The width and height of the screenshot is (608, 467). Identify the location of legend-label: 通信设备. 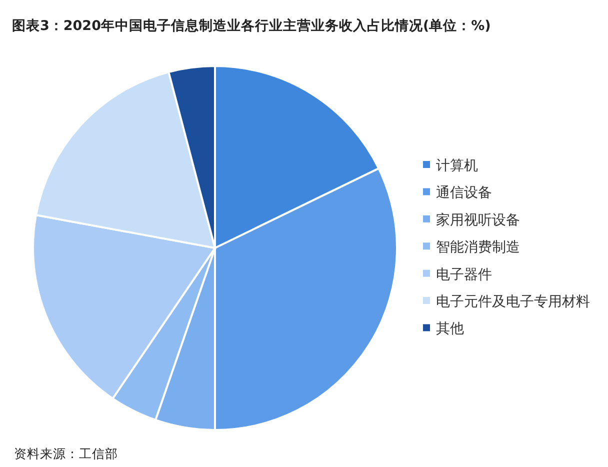
(464, 193).